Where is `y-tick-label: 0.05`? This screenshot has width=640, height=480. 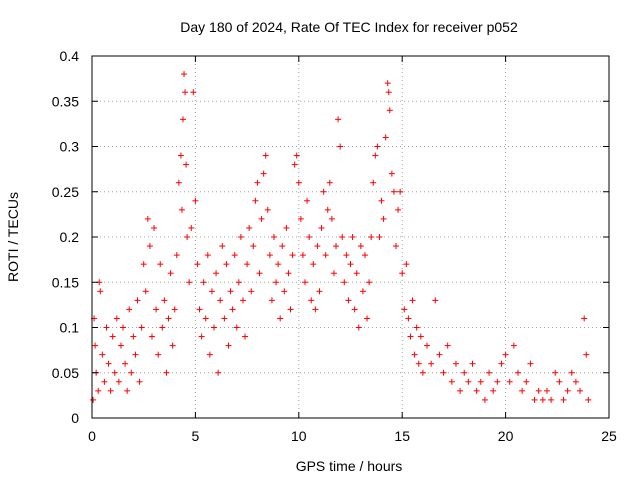
y-tick-label: 0.05 is located at coordinates (65, 373).